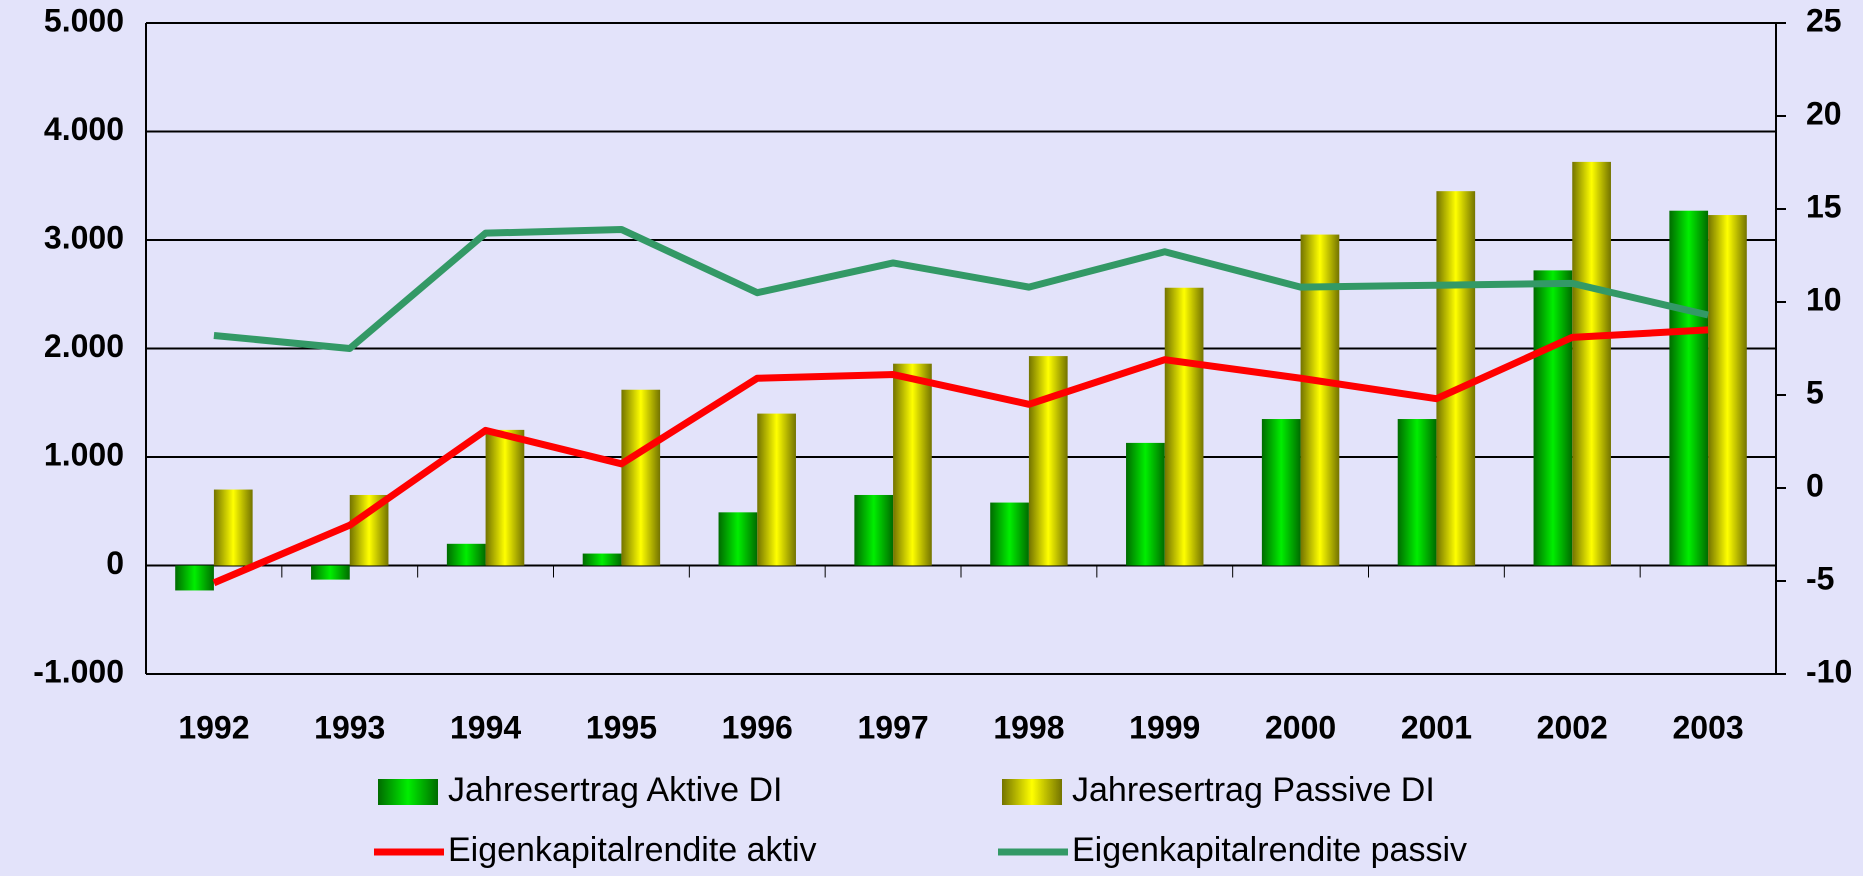 The image size is (1863, 876). I want to click on y2-tick-label: 20, so click(1824, 113).